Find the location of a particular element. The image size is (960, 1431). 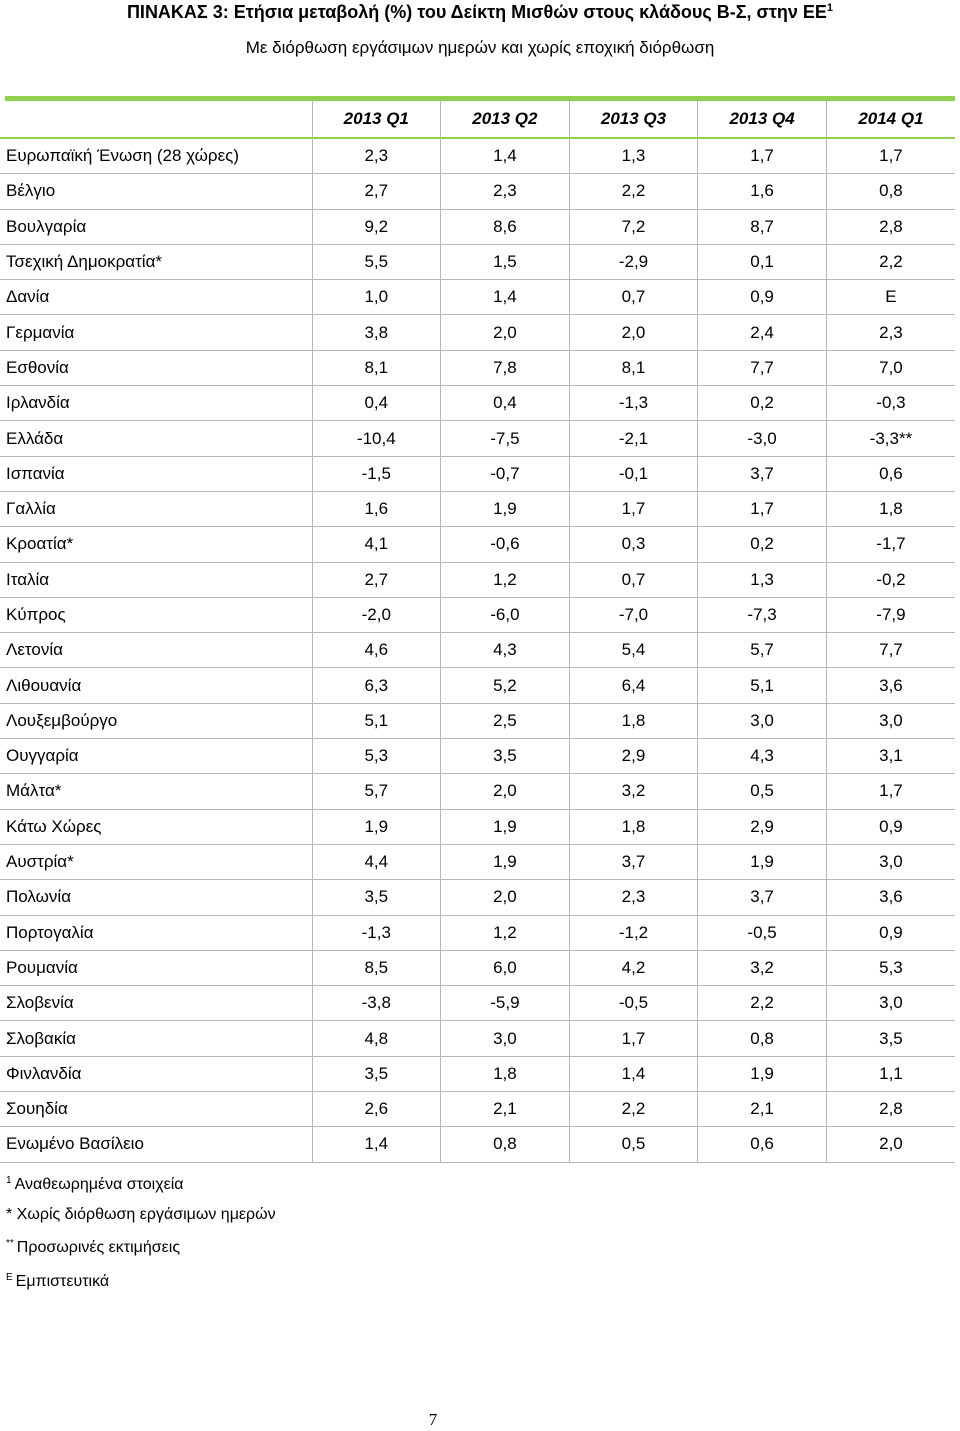

value-cell: -1,2 is located at coordinates (634, 933).